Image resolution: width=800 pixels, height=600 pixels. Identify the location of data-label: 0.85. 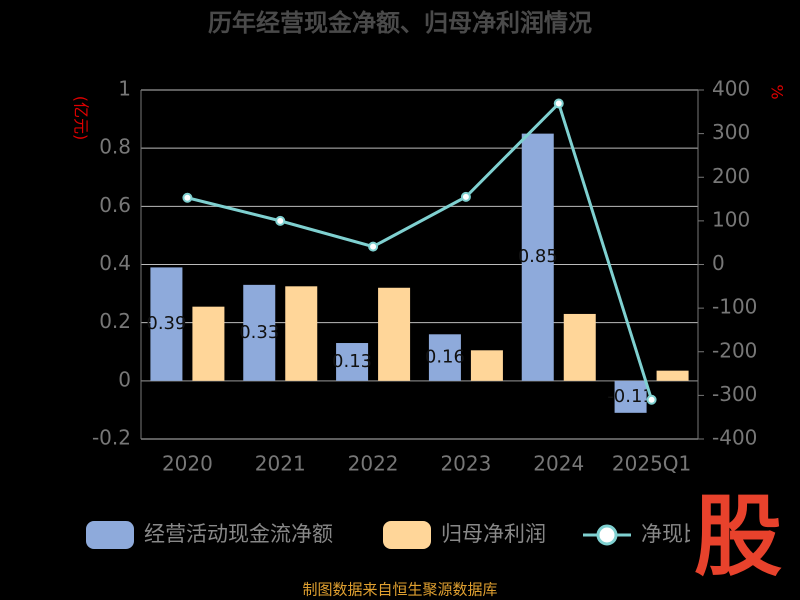
(538, 256).